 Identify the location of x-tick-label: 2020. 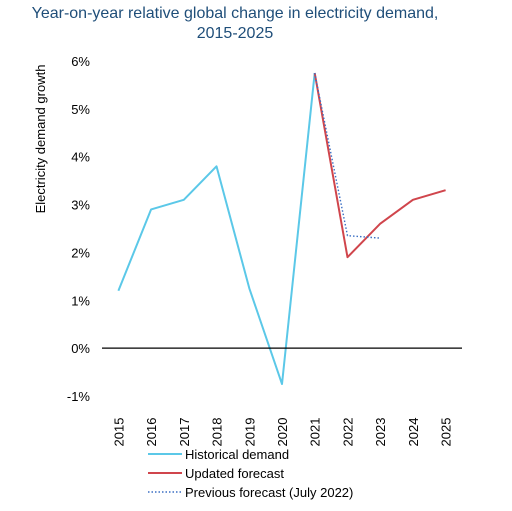
(282, 432).